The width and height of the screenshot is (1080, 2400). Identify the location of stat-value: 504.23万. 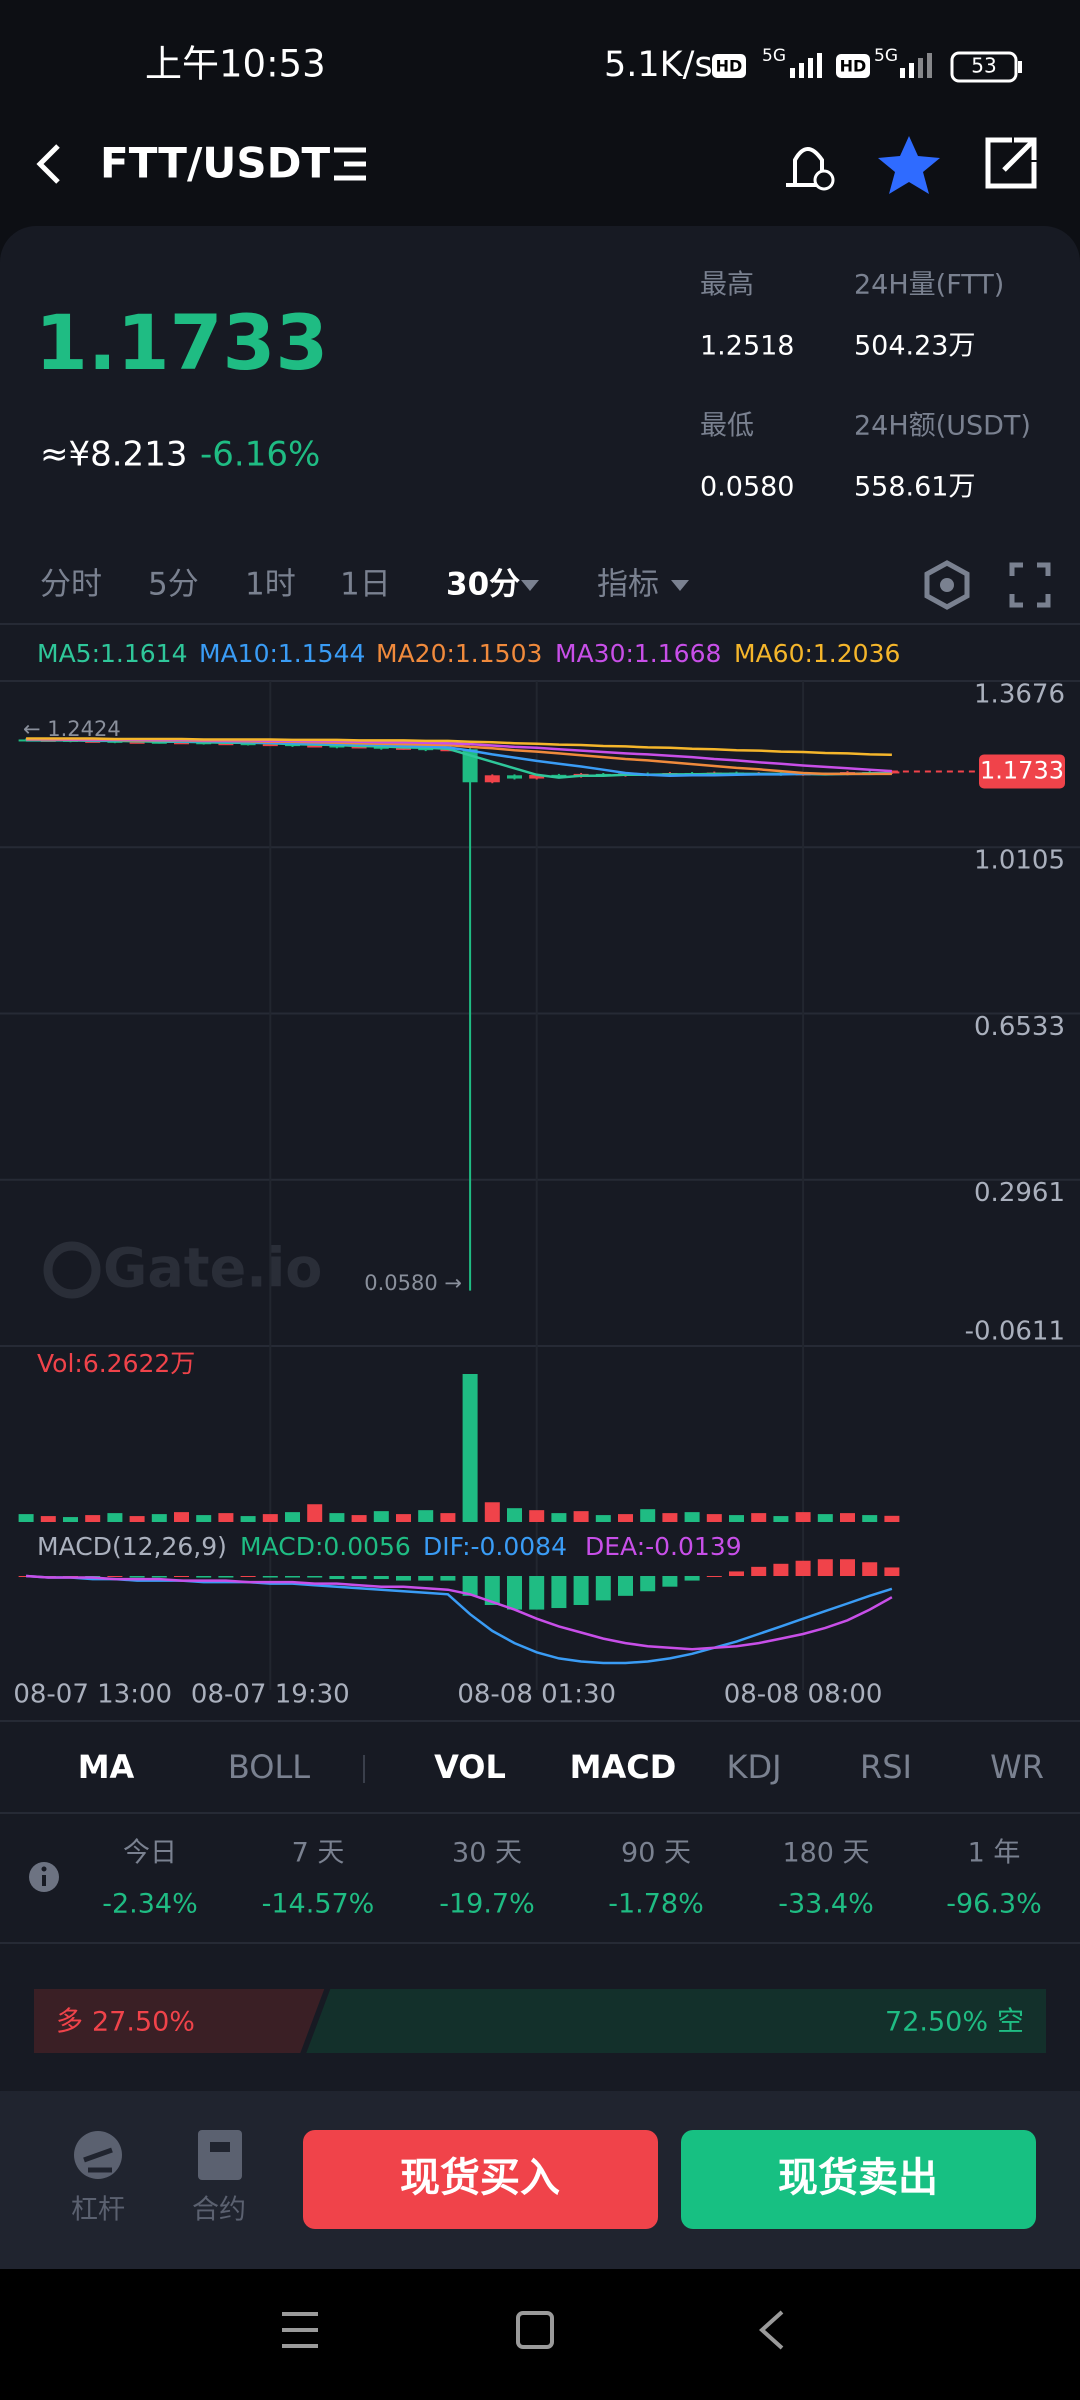
(914, 346).